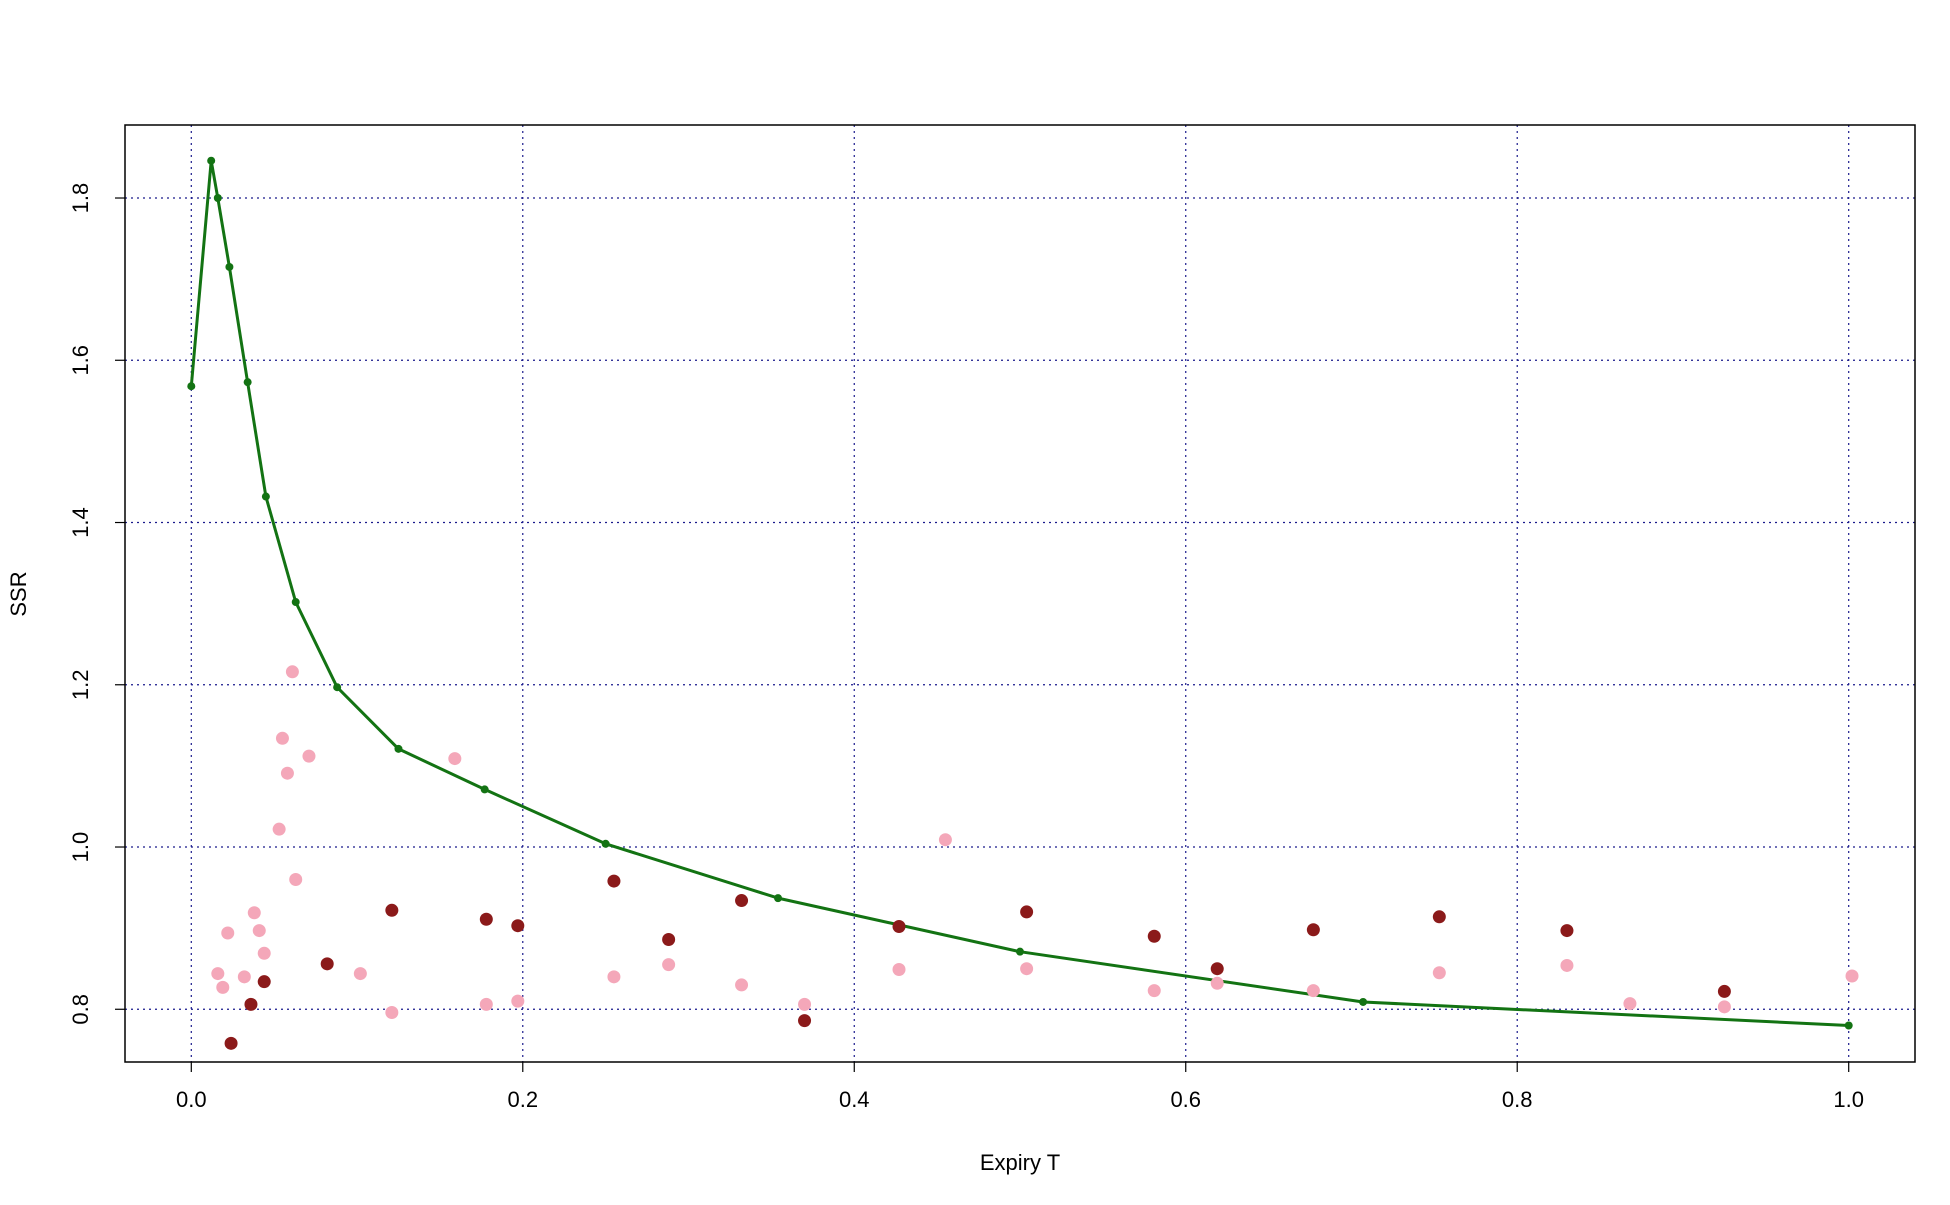 This screenshot has height=1205, width=1950. Describe the element at coordinates (1185, 1099) in the screenshot. I see `x-tick-label: 0.6` at that location.